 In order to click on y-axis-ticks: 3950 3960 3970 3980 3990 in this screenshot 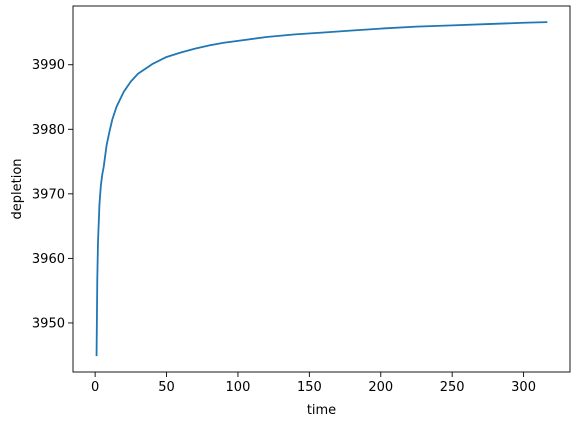, I will do `click(52, 194)`.